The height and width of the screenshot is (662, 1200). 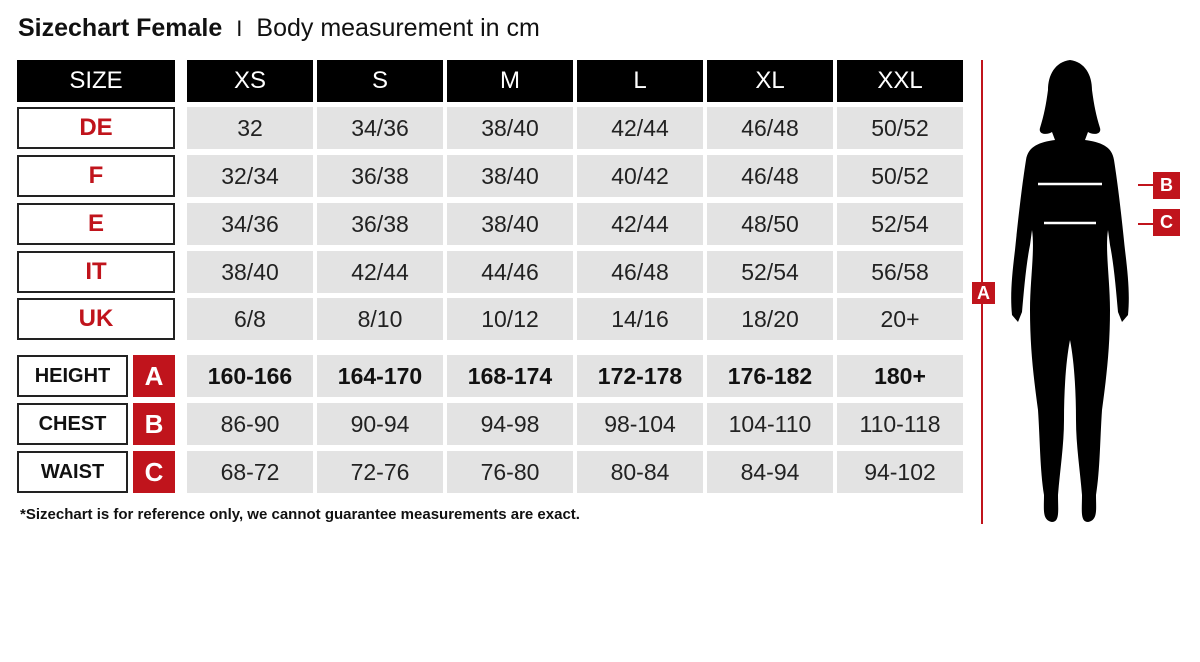 What do you see at coordinates (250, 176) in the screenshot?
I see `table-cell: 32/34` at bounding box center [250, 176].